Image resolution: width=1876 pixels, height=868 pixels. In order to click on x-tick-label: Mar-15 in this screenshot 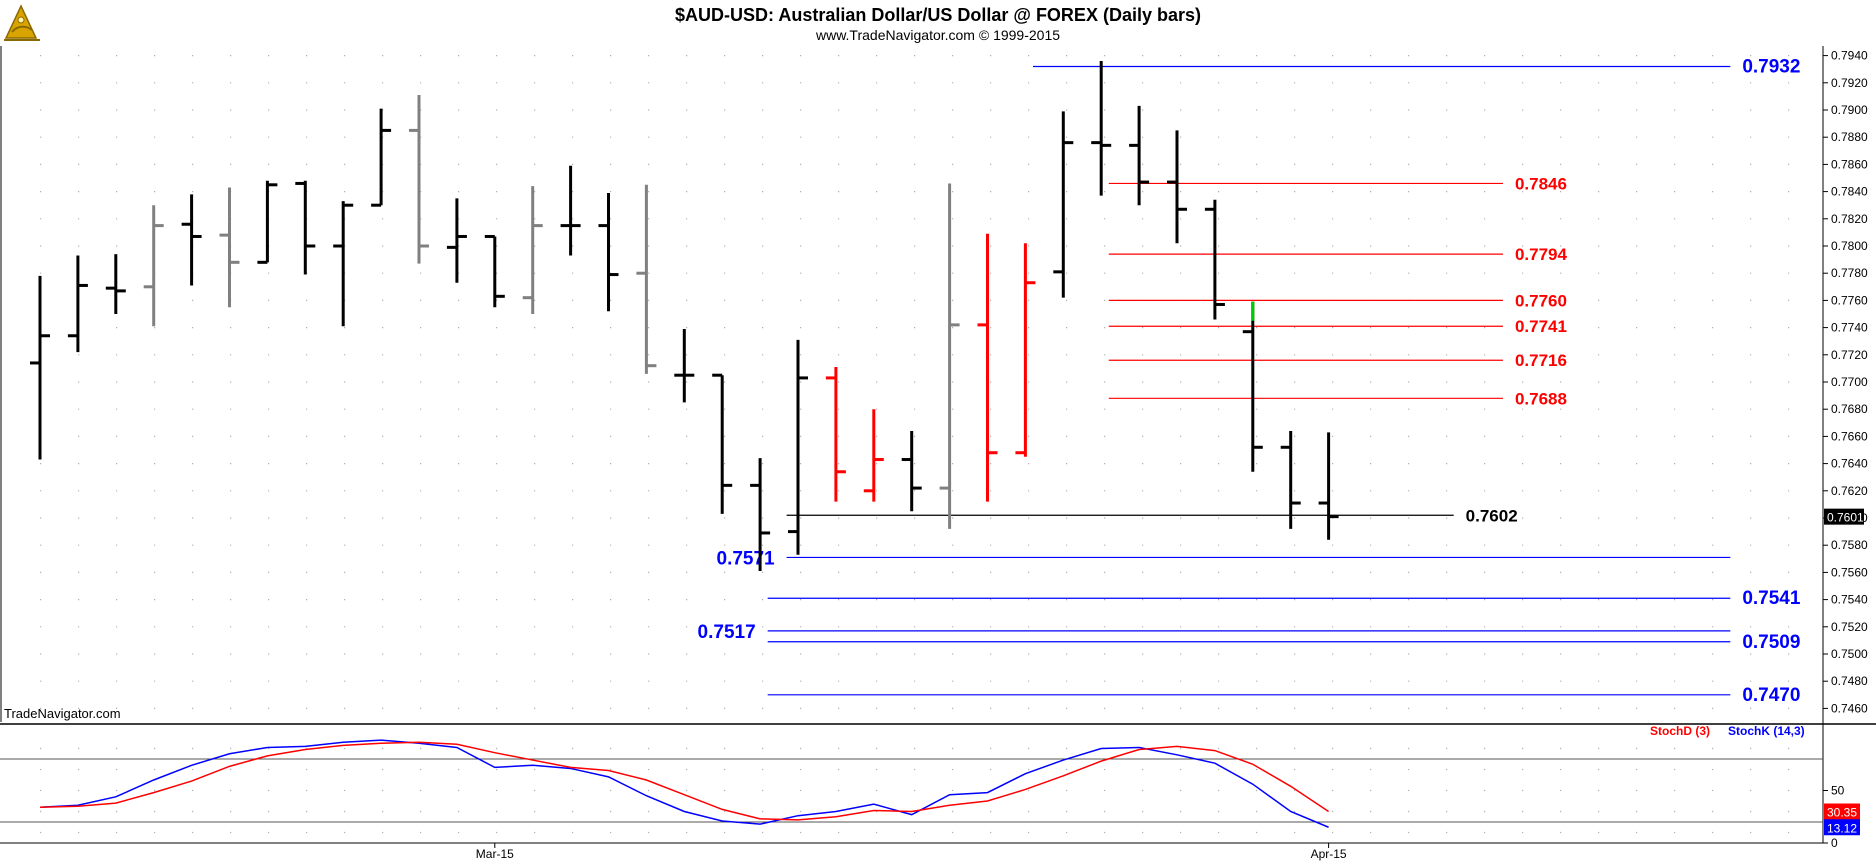, I will do `click(495, 854)`.